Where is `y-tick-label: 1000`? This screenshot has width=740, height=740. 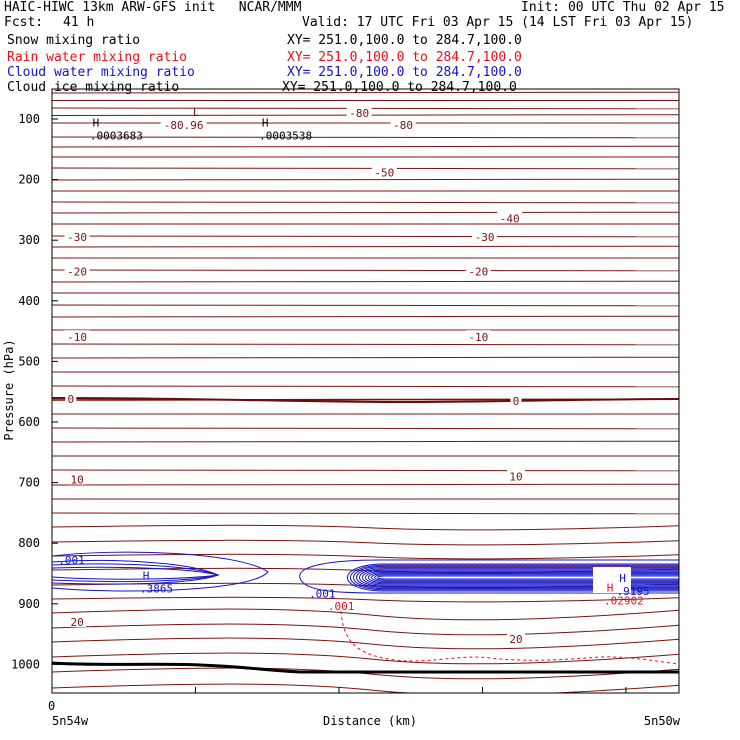
y-tick-label: 1000 is located at coordinates (25, 664).